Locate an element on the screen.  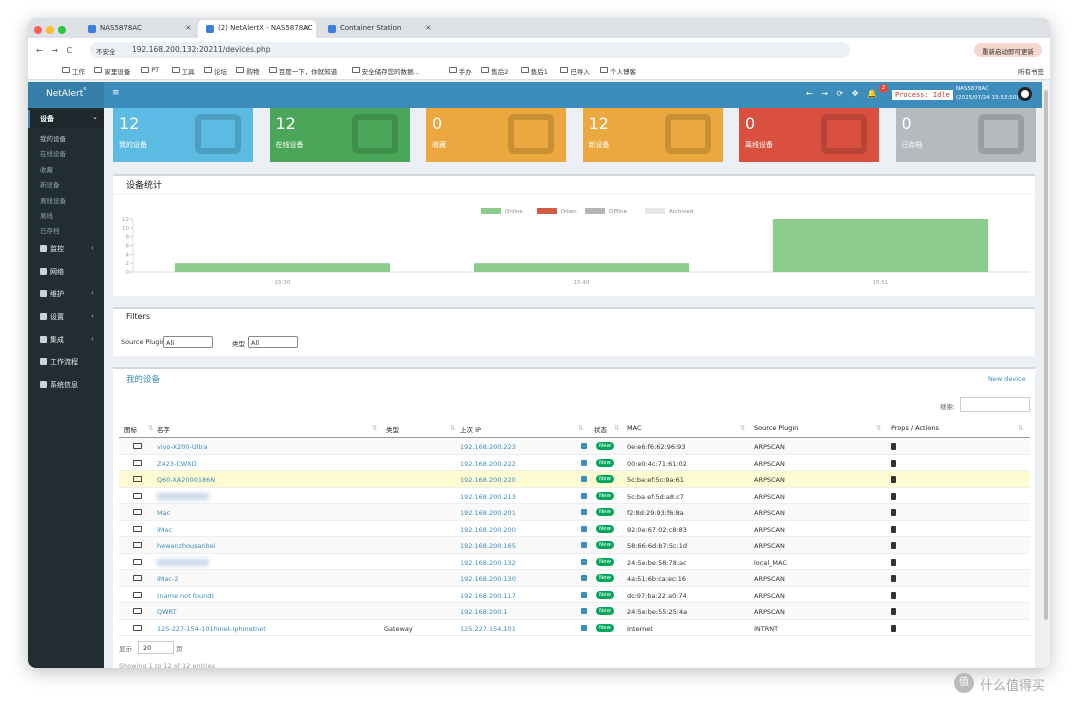
new-device-link: New device is located at coordinates (1007, 379).